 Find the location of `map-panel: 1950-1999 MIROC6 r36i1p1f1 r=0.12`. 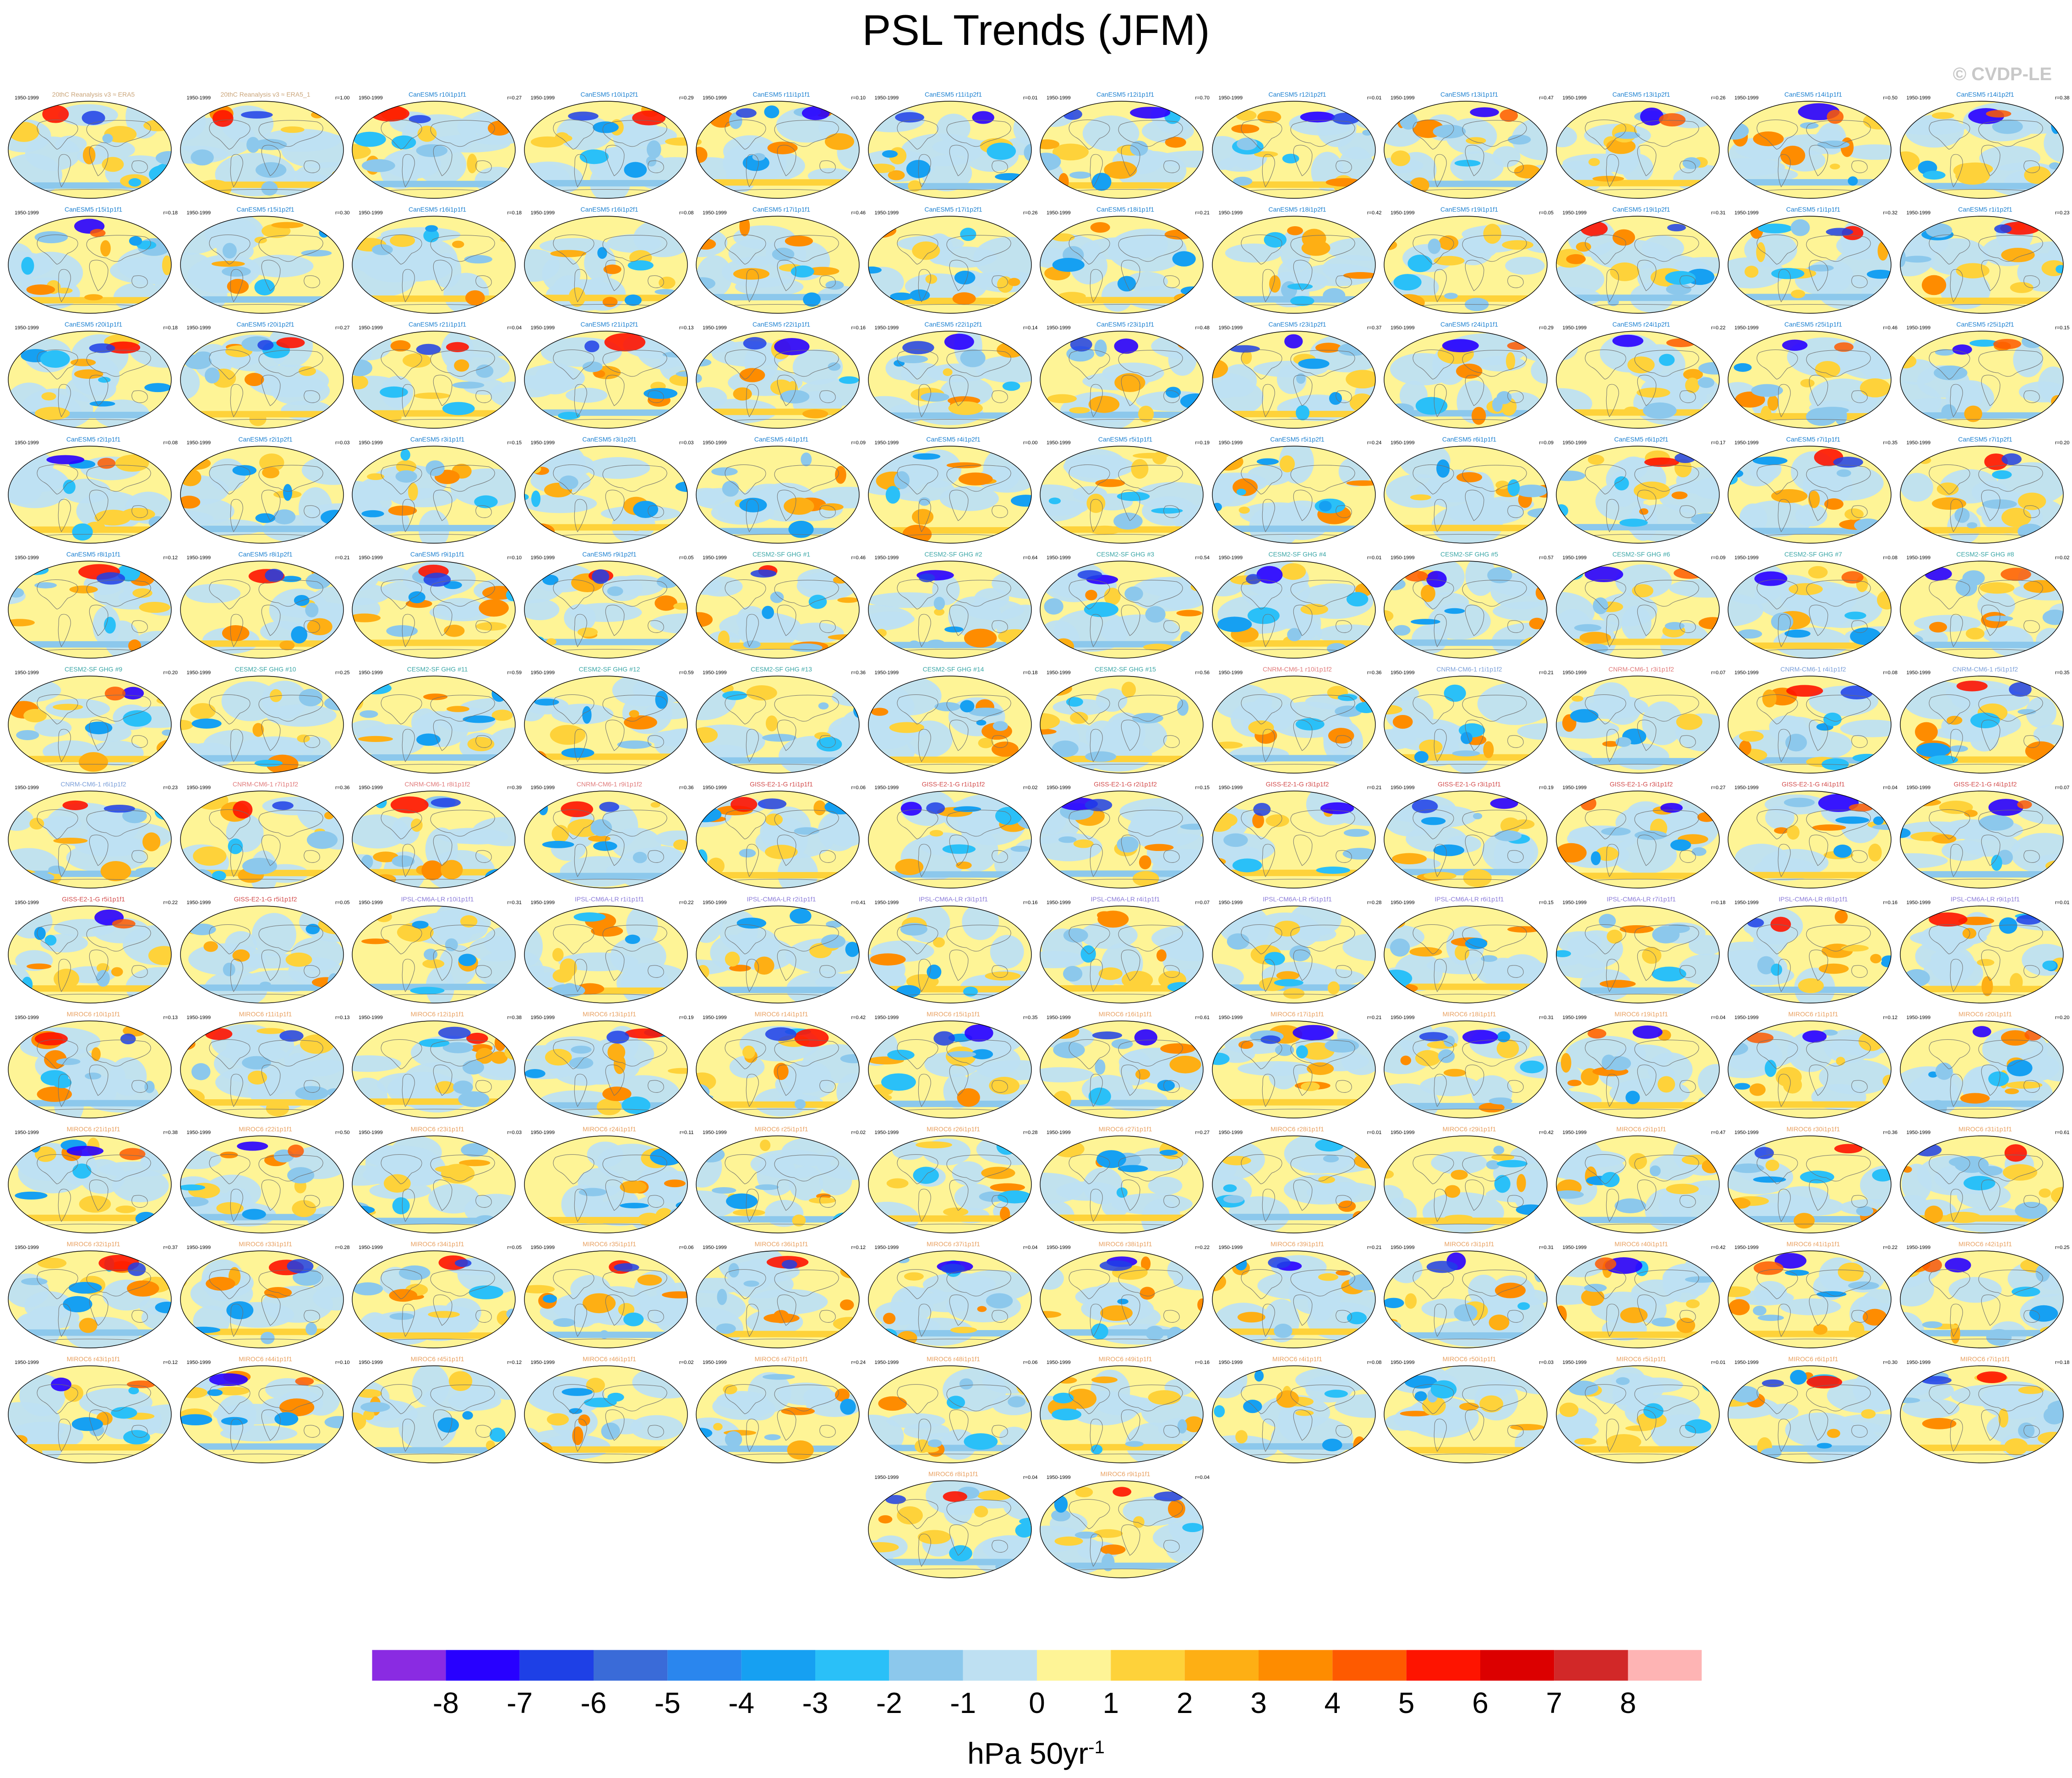

map-panel: 1950-1999 MIROC6 r36i1p1f1 r=0.12 is located at coordinates (781, 1297).